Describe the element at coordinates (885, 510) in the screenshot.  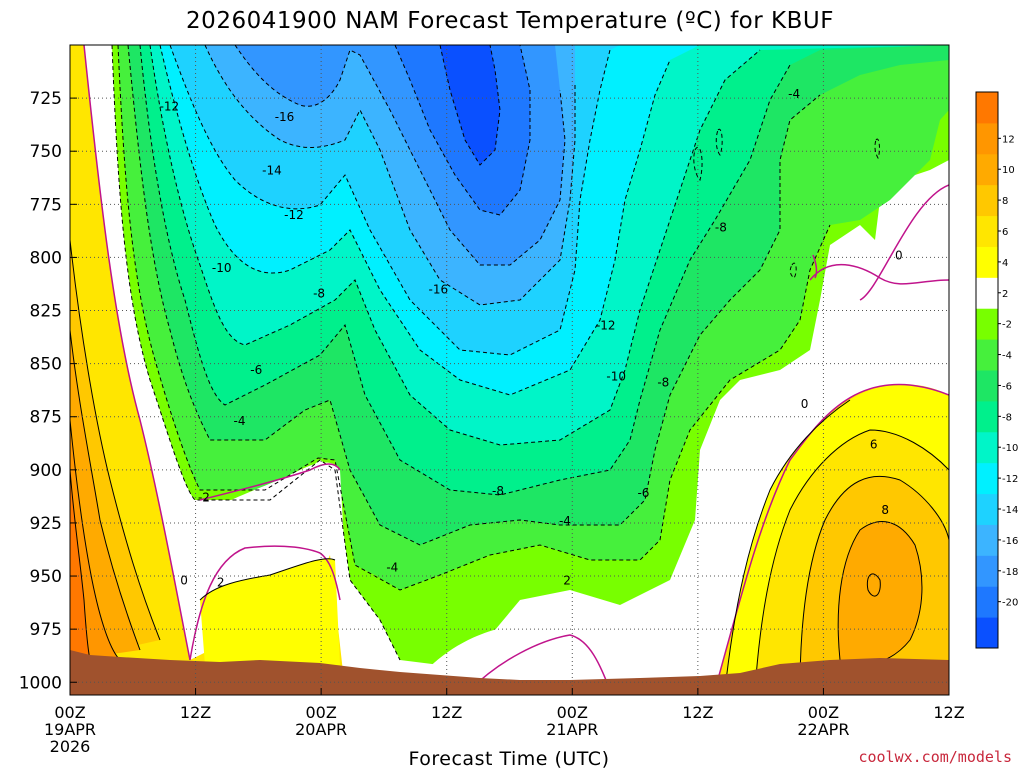
I see `contour-label: 8` at that location.